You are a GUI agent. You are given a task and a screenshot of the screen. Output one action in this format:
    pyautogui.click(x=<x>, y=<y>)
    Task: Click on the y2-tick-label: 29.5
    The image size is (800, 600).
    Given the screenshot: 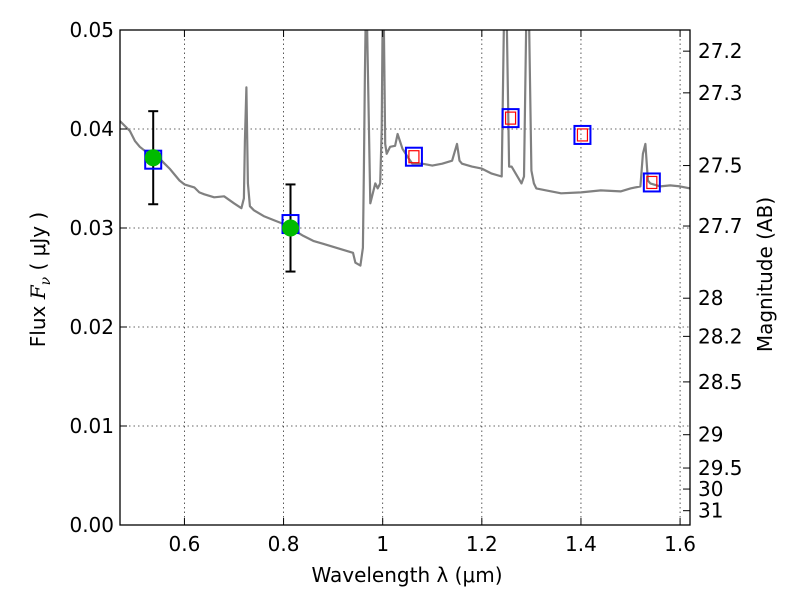 What is the action you would take?
    pyautogui.click(x=720, y=468)
    